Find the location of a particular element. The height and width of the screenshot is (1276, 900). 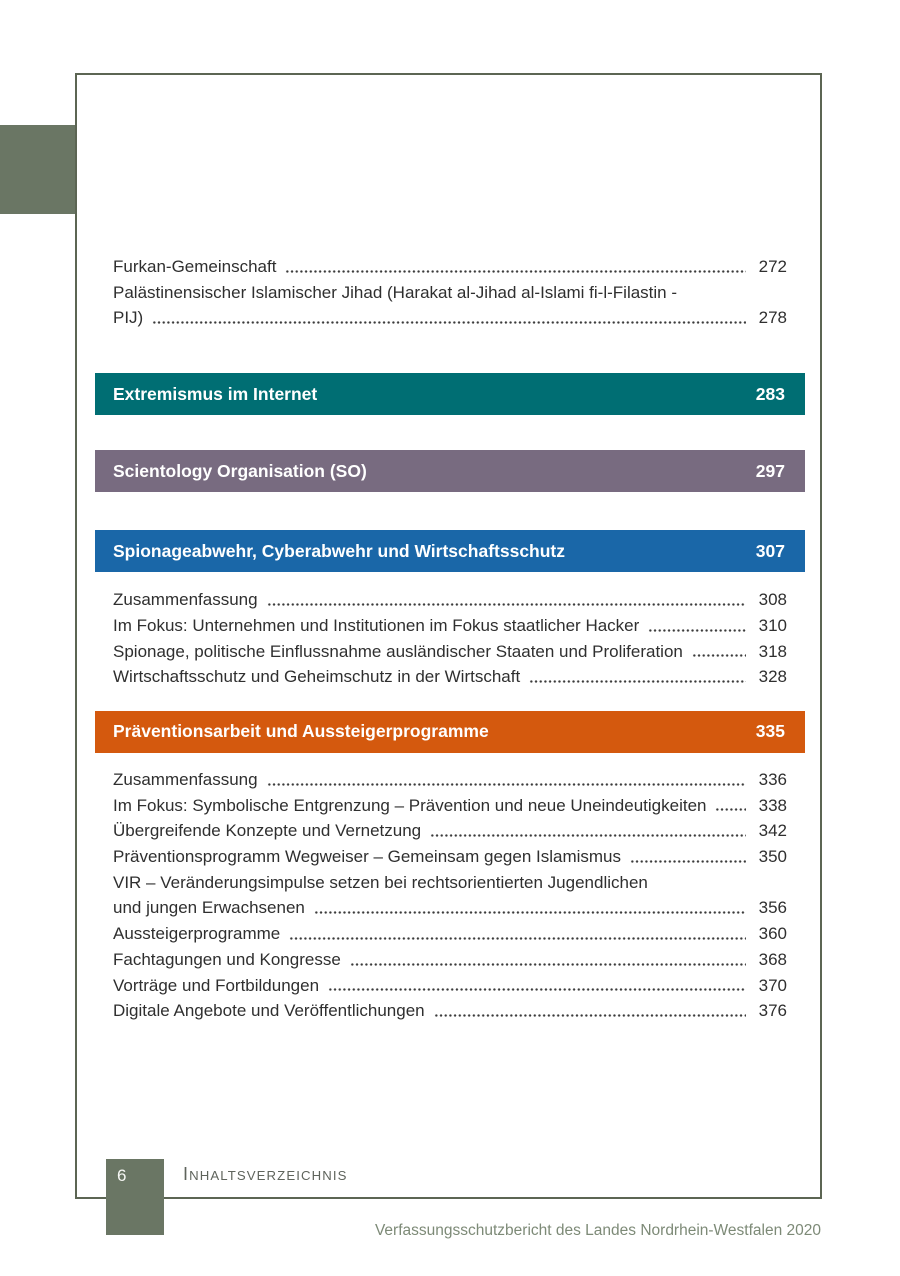

footer-section-label: Inhaltsverzeichnis is located at coordinates (265, 1174).